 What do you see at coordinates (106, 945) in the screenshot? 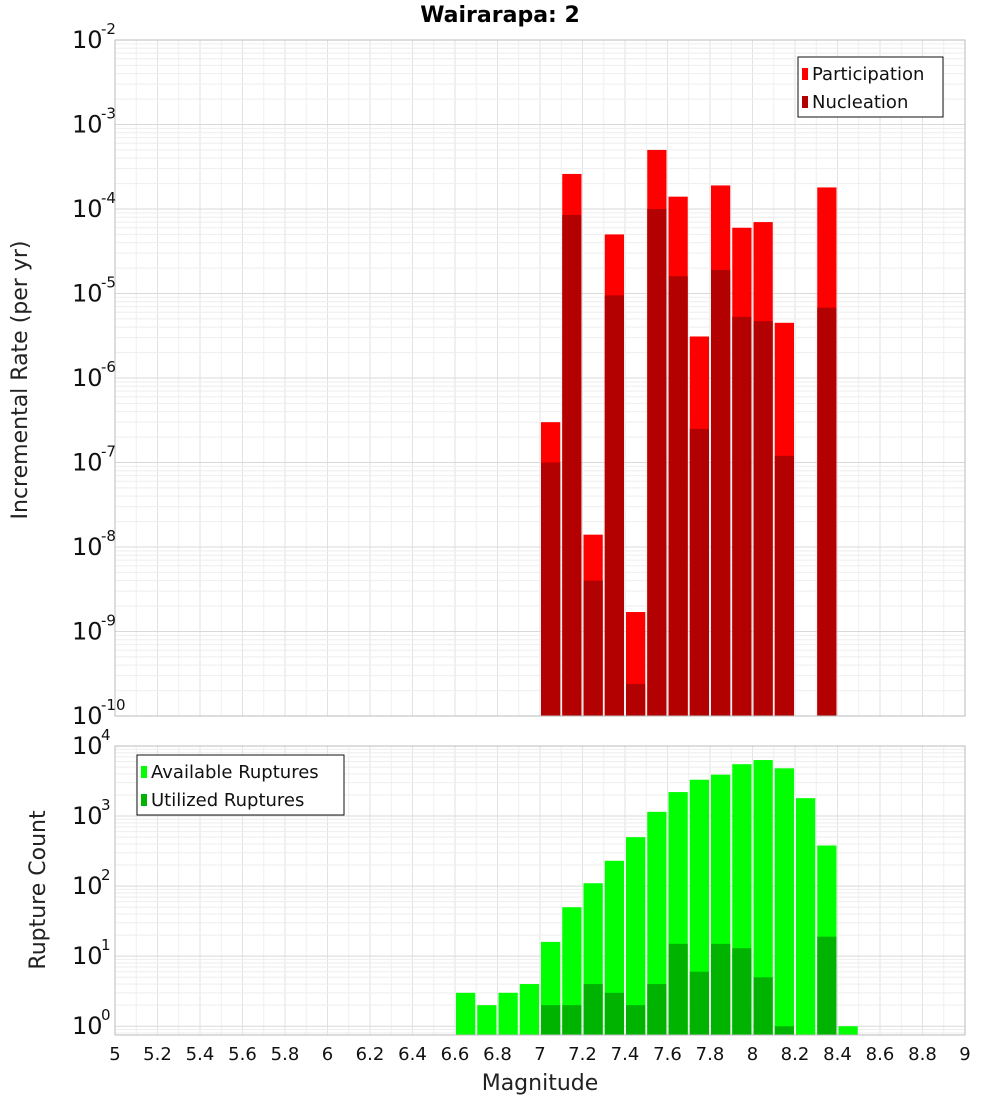
I see `count-y-tick-exponent: 1` at bounding box center [106, 945].